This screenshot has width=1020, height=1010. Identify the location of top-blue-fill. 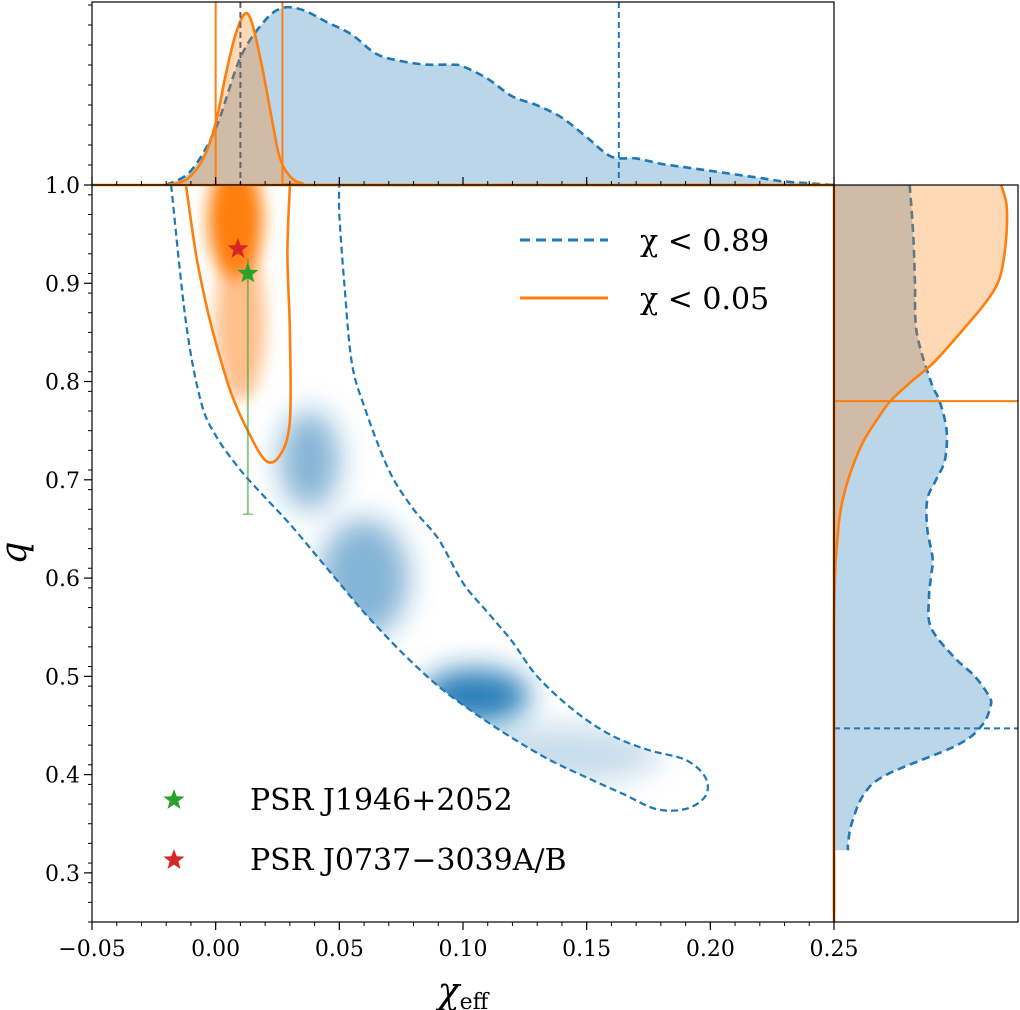
(500, 96).